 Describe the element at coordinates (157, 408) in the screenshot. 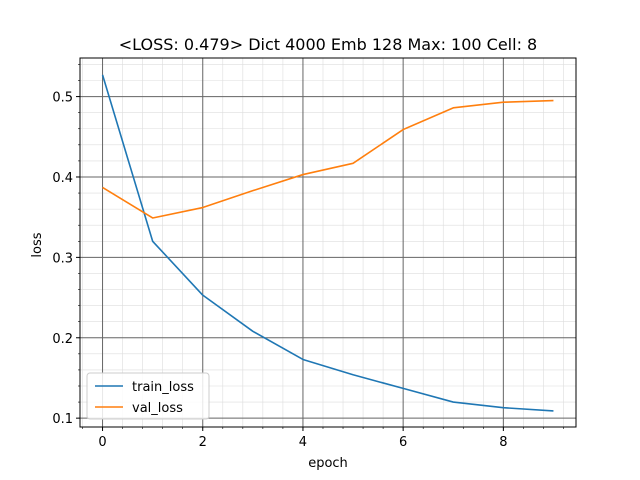

I see `legend-entry: val_loss` at that location.